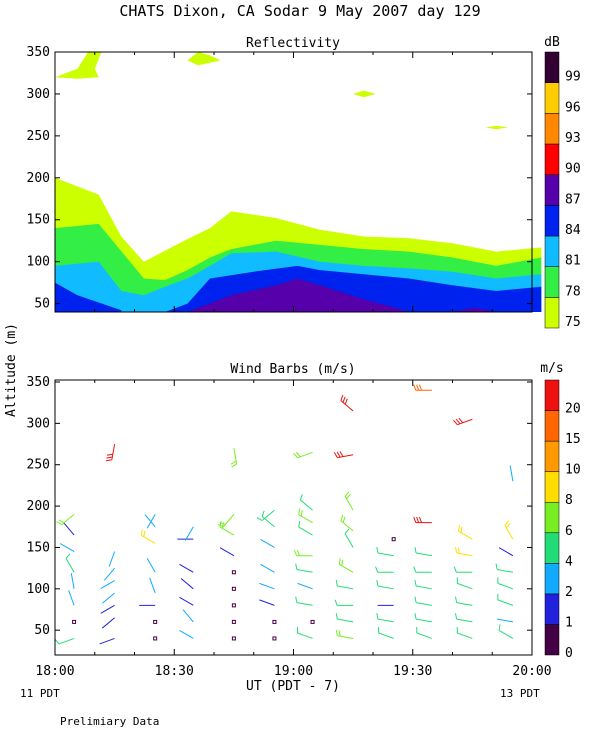  I want to click on reflectivity-title: Reflectivity, so click(293, 43).